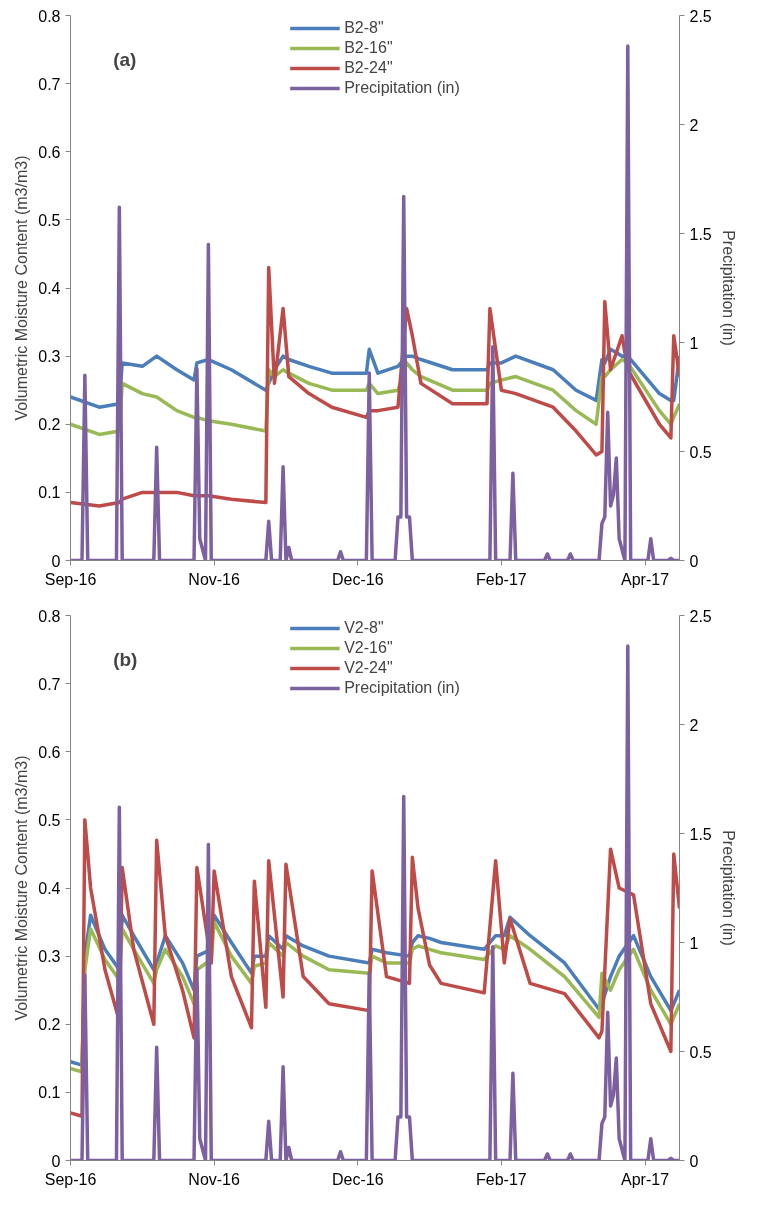  Describe the element at coordinates (368, 48) in the screenshot. I see `legend-label: B2-16"` at that location.